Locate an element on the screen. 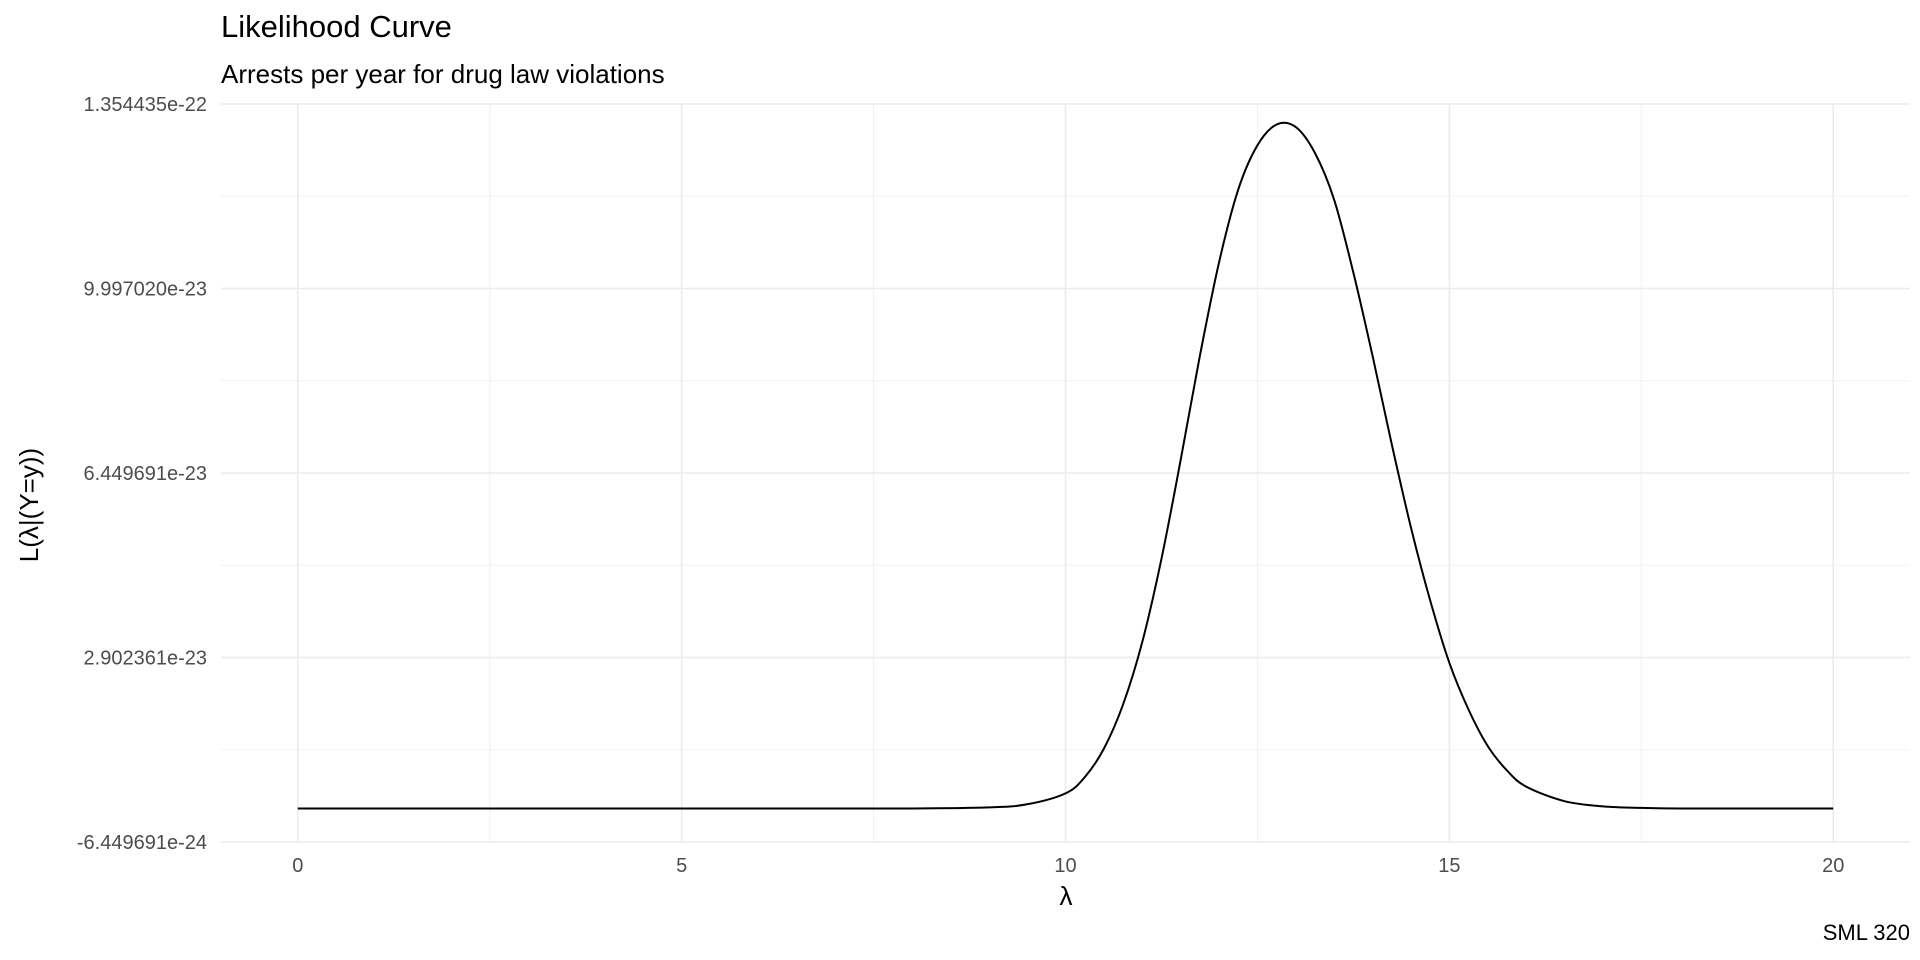 This screenshot has height=960, width=1920. y-tick-label: 9.997020e-23 is located at coordinates (145, 290).